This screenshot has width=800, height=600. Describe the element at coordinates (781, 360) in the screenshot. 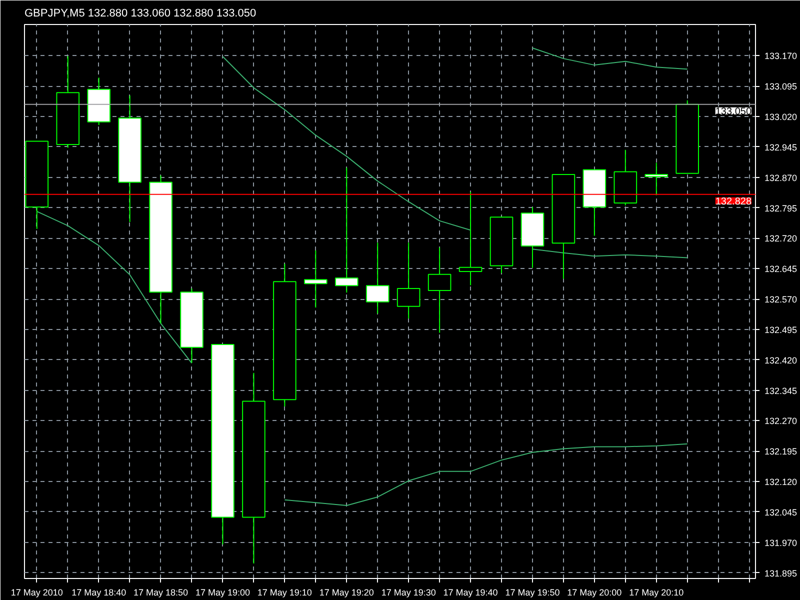

I see `y-tick-label: 132.420` at that location.